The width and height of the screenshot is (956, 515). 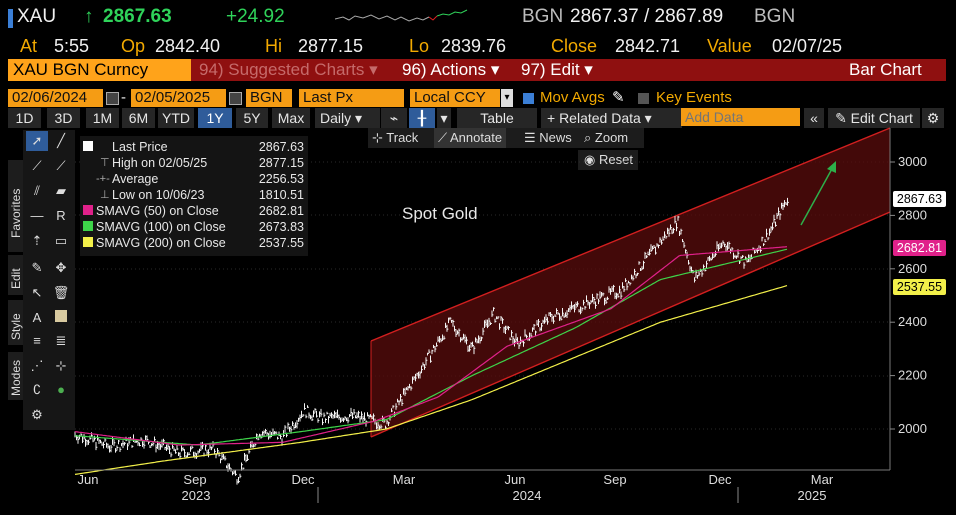 What do you see at coordinates (814, 118) in the screenshot?
I see `collapse-icon: «` at bounding box center [814, 118].